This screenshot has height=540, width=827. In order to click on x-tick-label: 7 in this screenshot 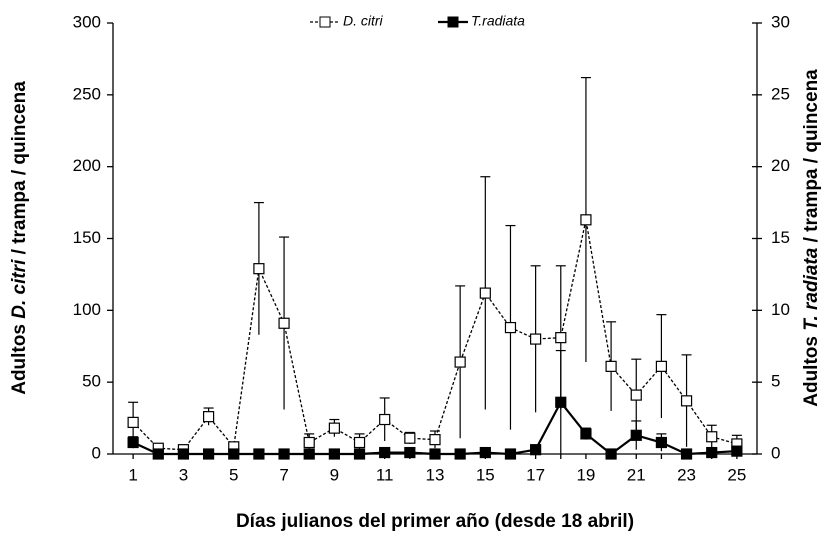, I will do `click(283, 474)`.